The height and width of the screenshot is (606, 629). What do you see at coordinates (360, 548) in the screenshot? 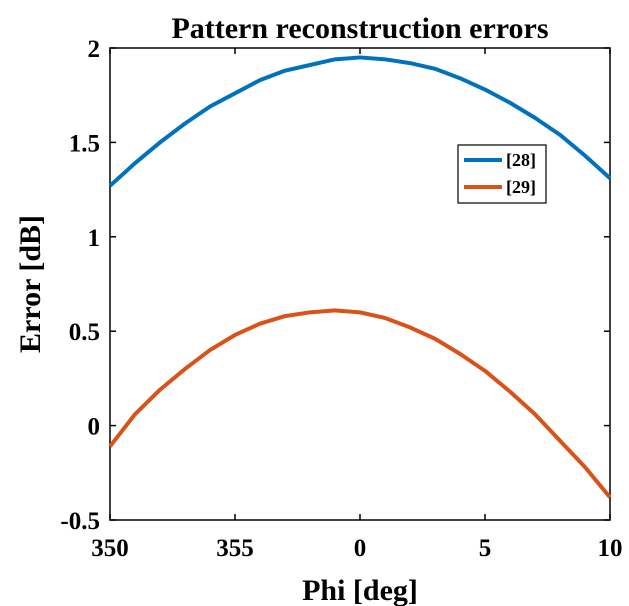
I see `x-tick-label: 0` at bounding box center [360, 548].